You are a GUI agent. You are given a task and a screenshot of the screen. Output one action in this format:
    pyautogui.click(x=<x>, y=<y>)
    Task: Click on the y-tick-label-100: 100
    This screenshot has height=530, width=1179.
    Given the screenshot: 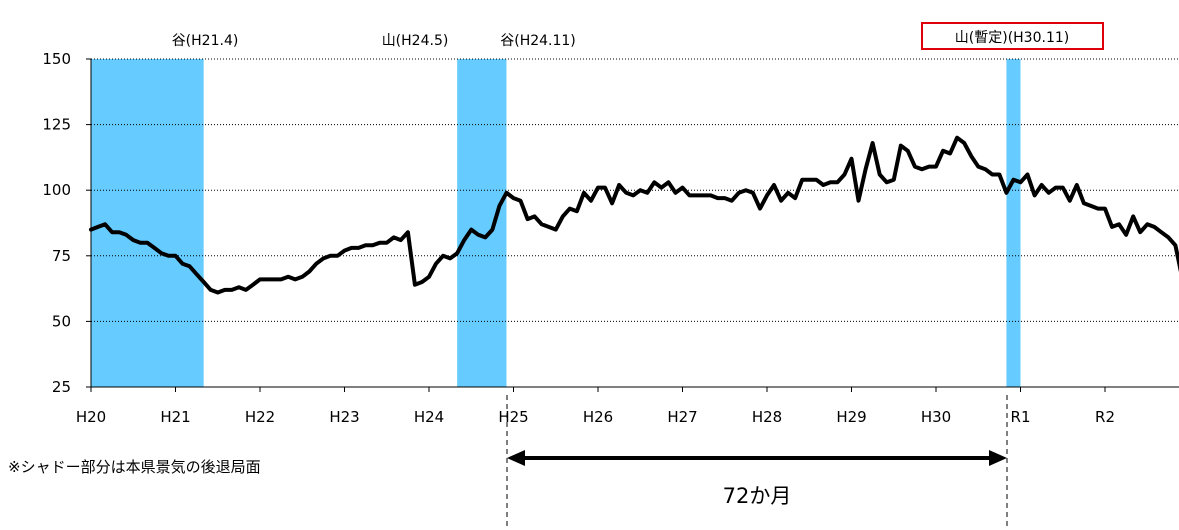 What is the action you would take?
    pyautogui.click(x=56, y=190)
    